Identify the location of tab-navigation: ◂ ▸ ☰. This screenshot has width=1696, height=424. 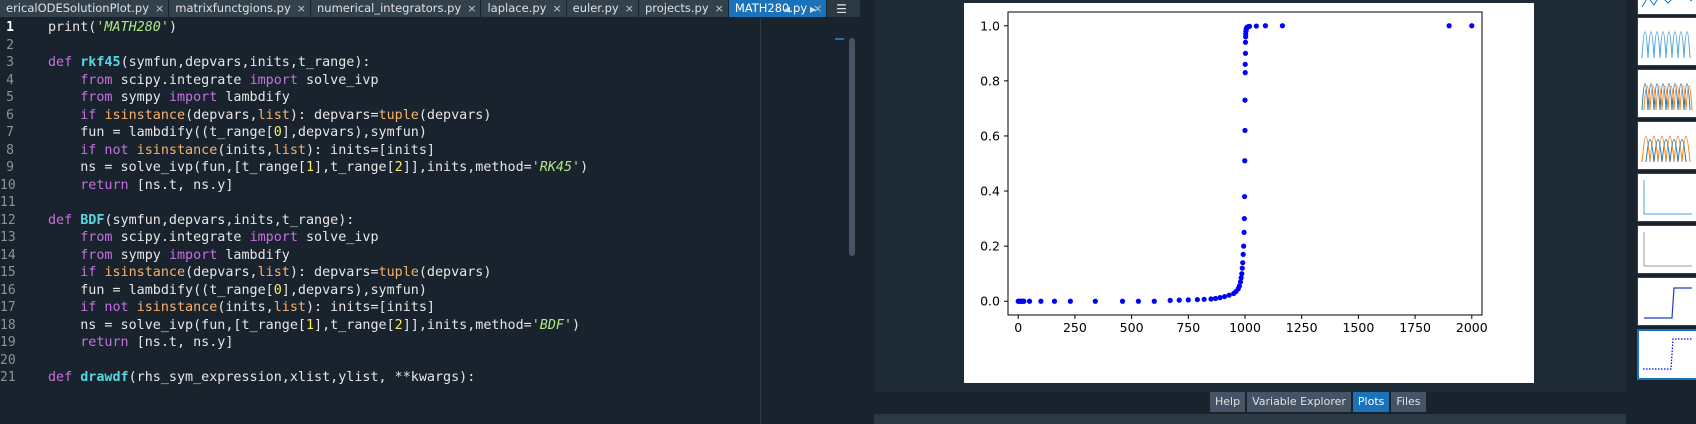
(822, 8).